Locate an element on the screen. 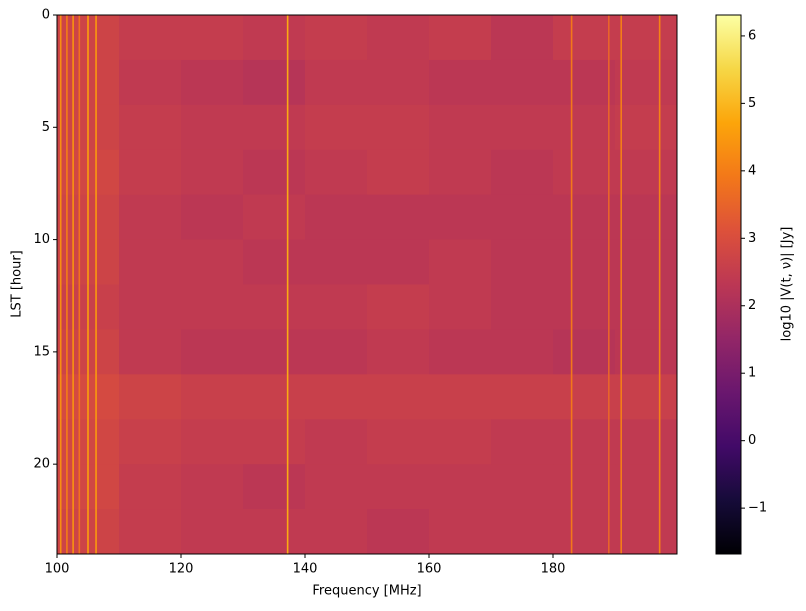 This screenshot has width=806, height=611. x-tick-label: 180 is located at coordinates (553, 569).